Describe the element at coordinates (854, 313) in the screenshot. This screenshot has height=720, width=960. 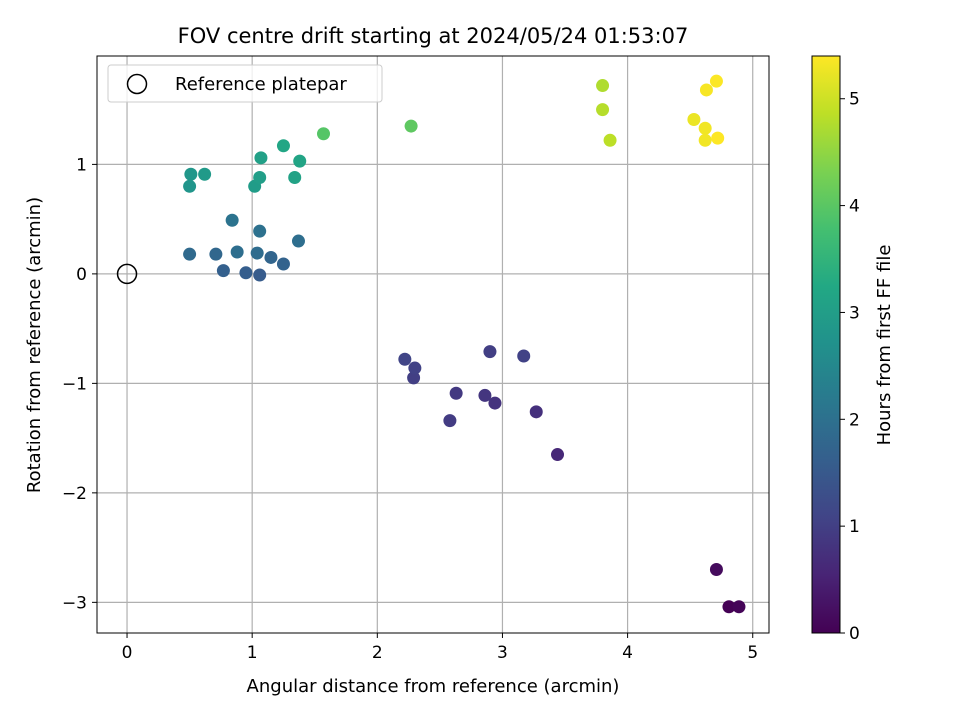
I see `colorbar-tick-label: 3` at that location.